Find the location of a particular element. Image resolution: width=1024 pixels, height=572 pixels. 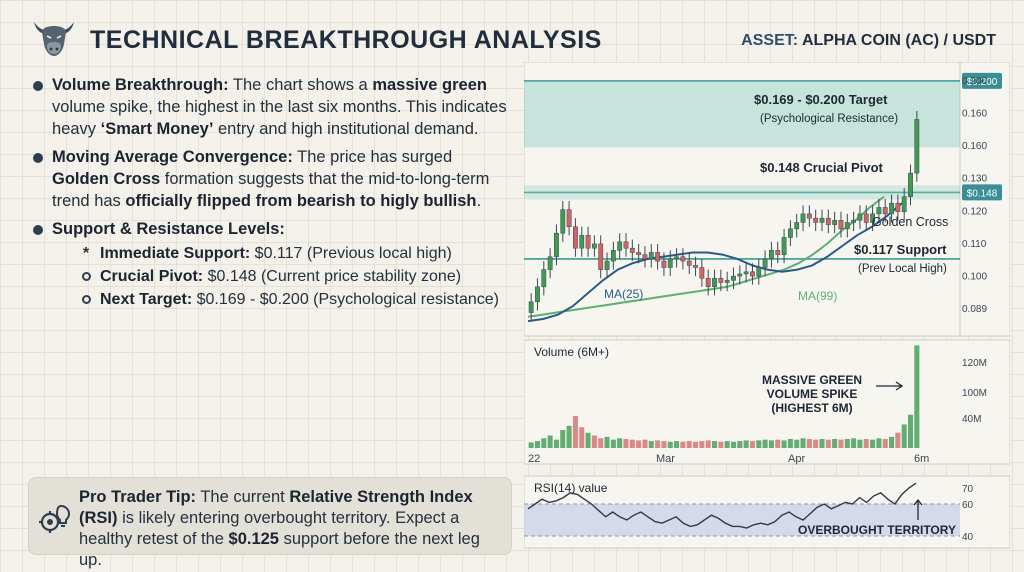

rsi-annotation: OVERBOUGHT TERRITORY is located at coordinates (877, 530).